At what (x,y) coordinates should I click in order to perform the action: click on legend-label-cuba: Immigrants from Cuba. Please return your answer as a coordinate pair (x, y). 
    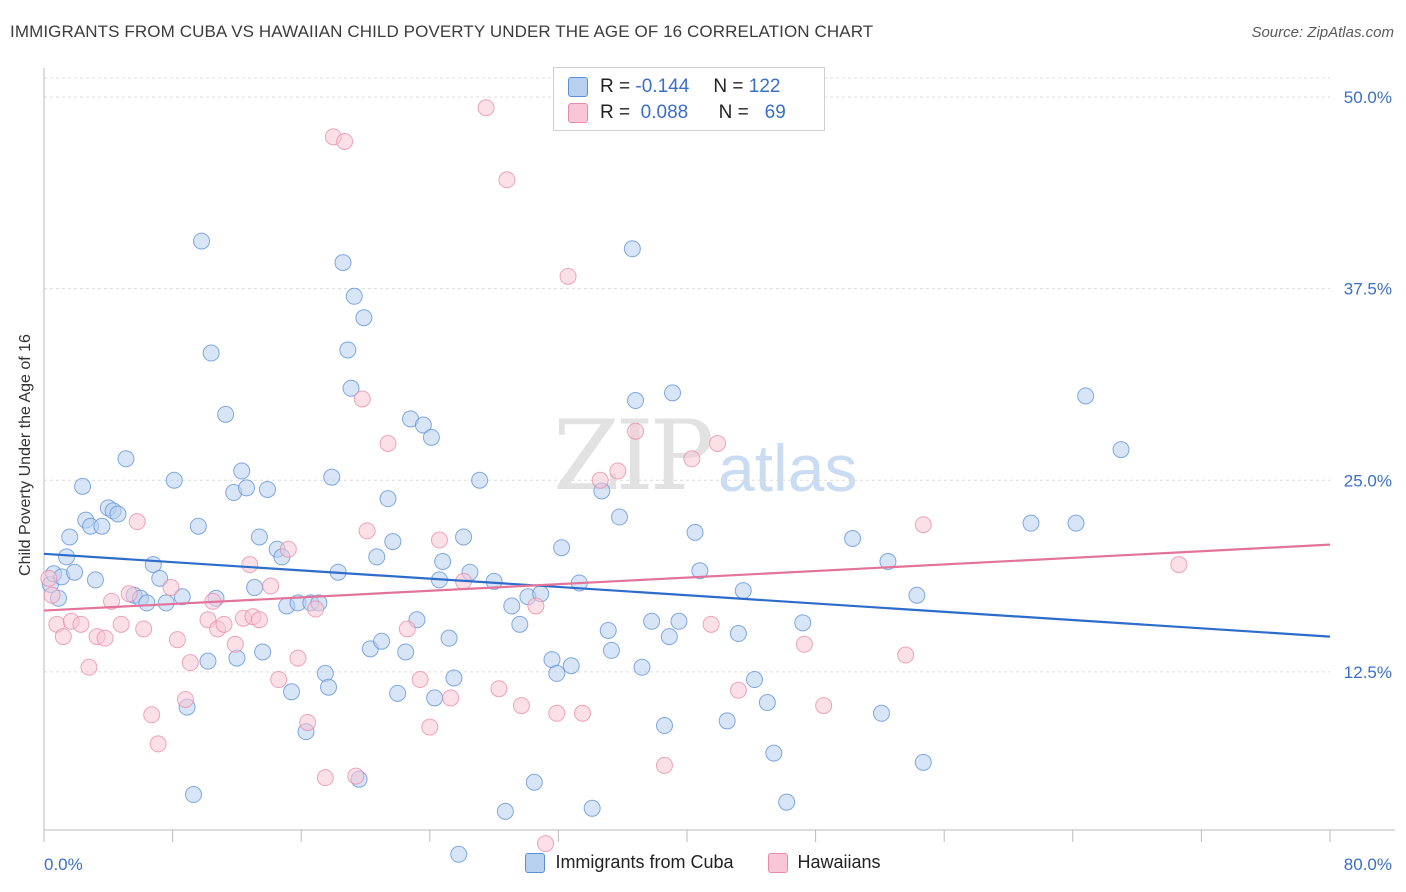
    Looking at the image, I should click on (644, 862).